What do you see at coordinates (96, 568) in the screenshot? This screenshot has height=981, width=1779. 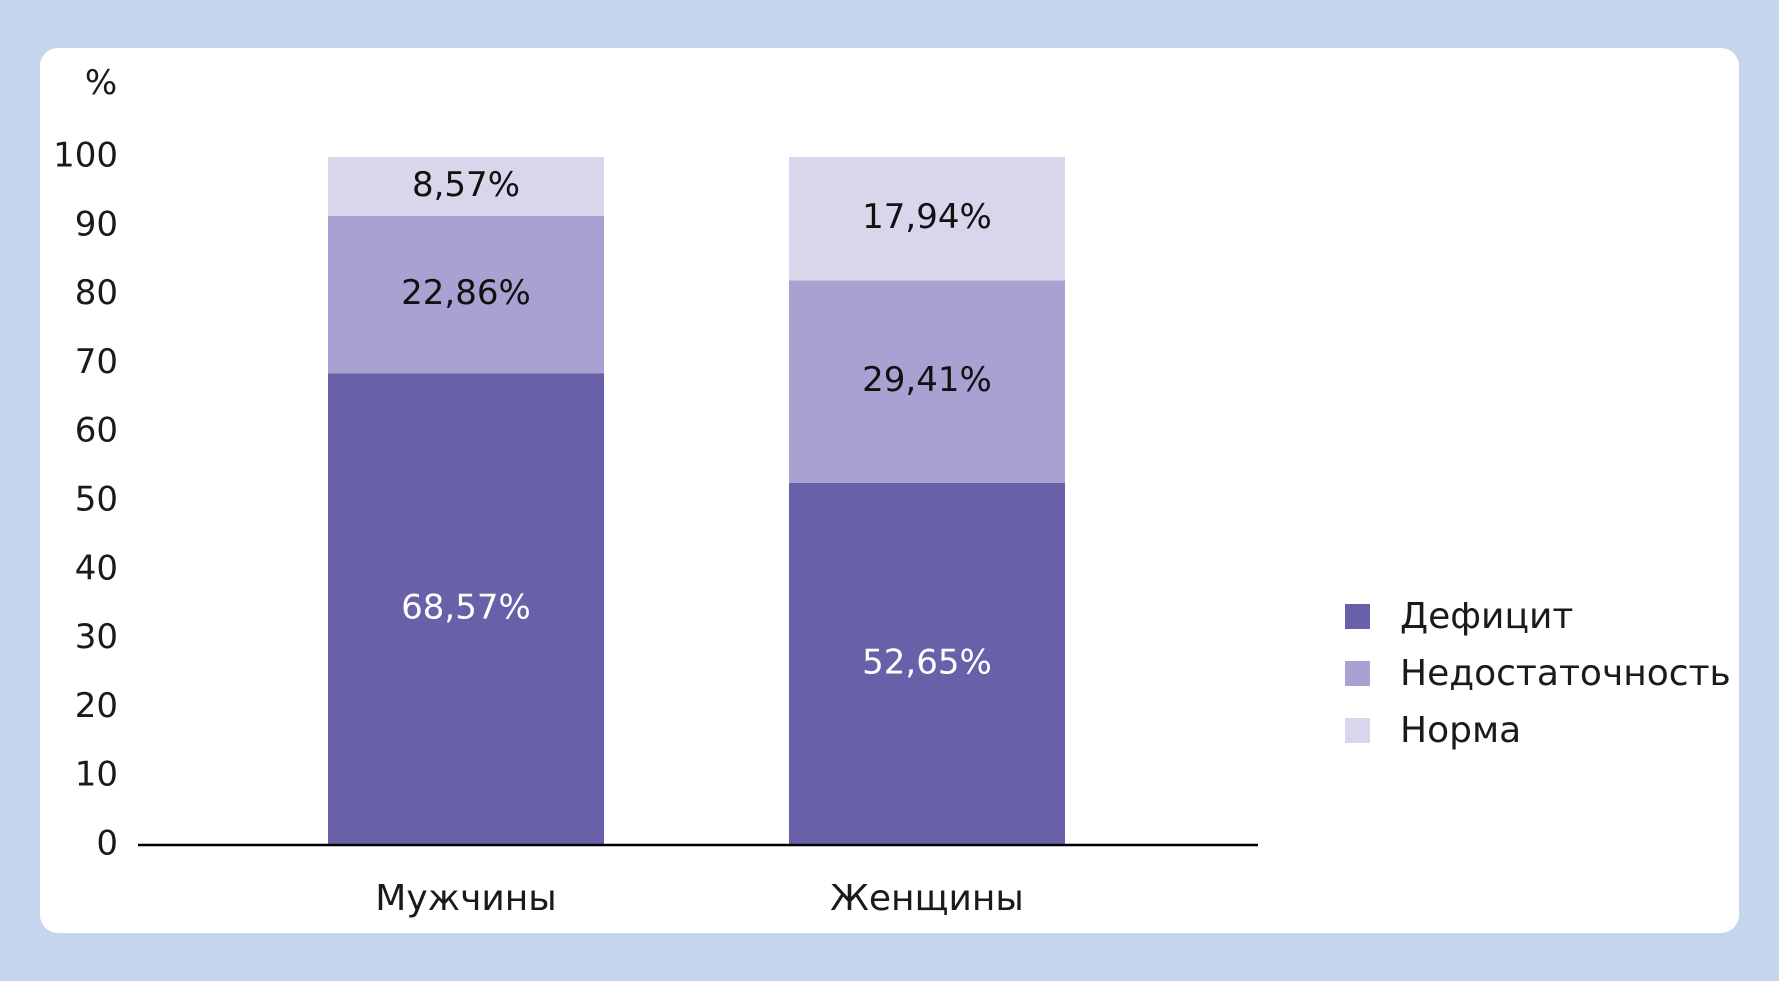 I see `y-tick-label: 40` at bounding box center [96, 568].